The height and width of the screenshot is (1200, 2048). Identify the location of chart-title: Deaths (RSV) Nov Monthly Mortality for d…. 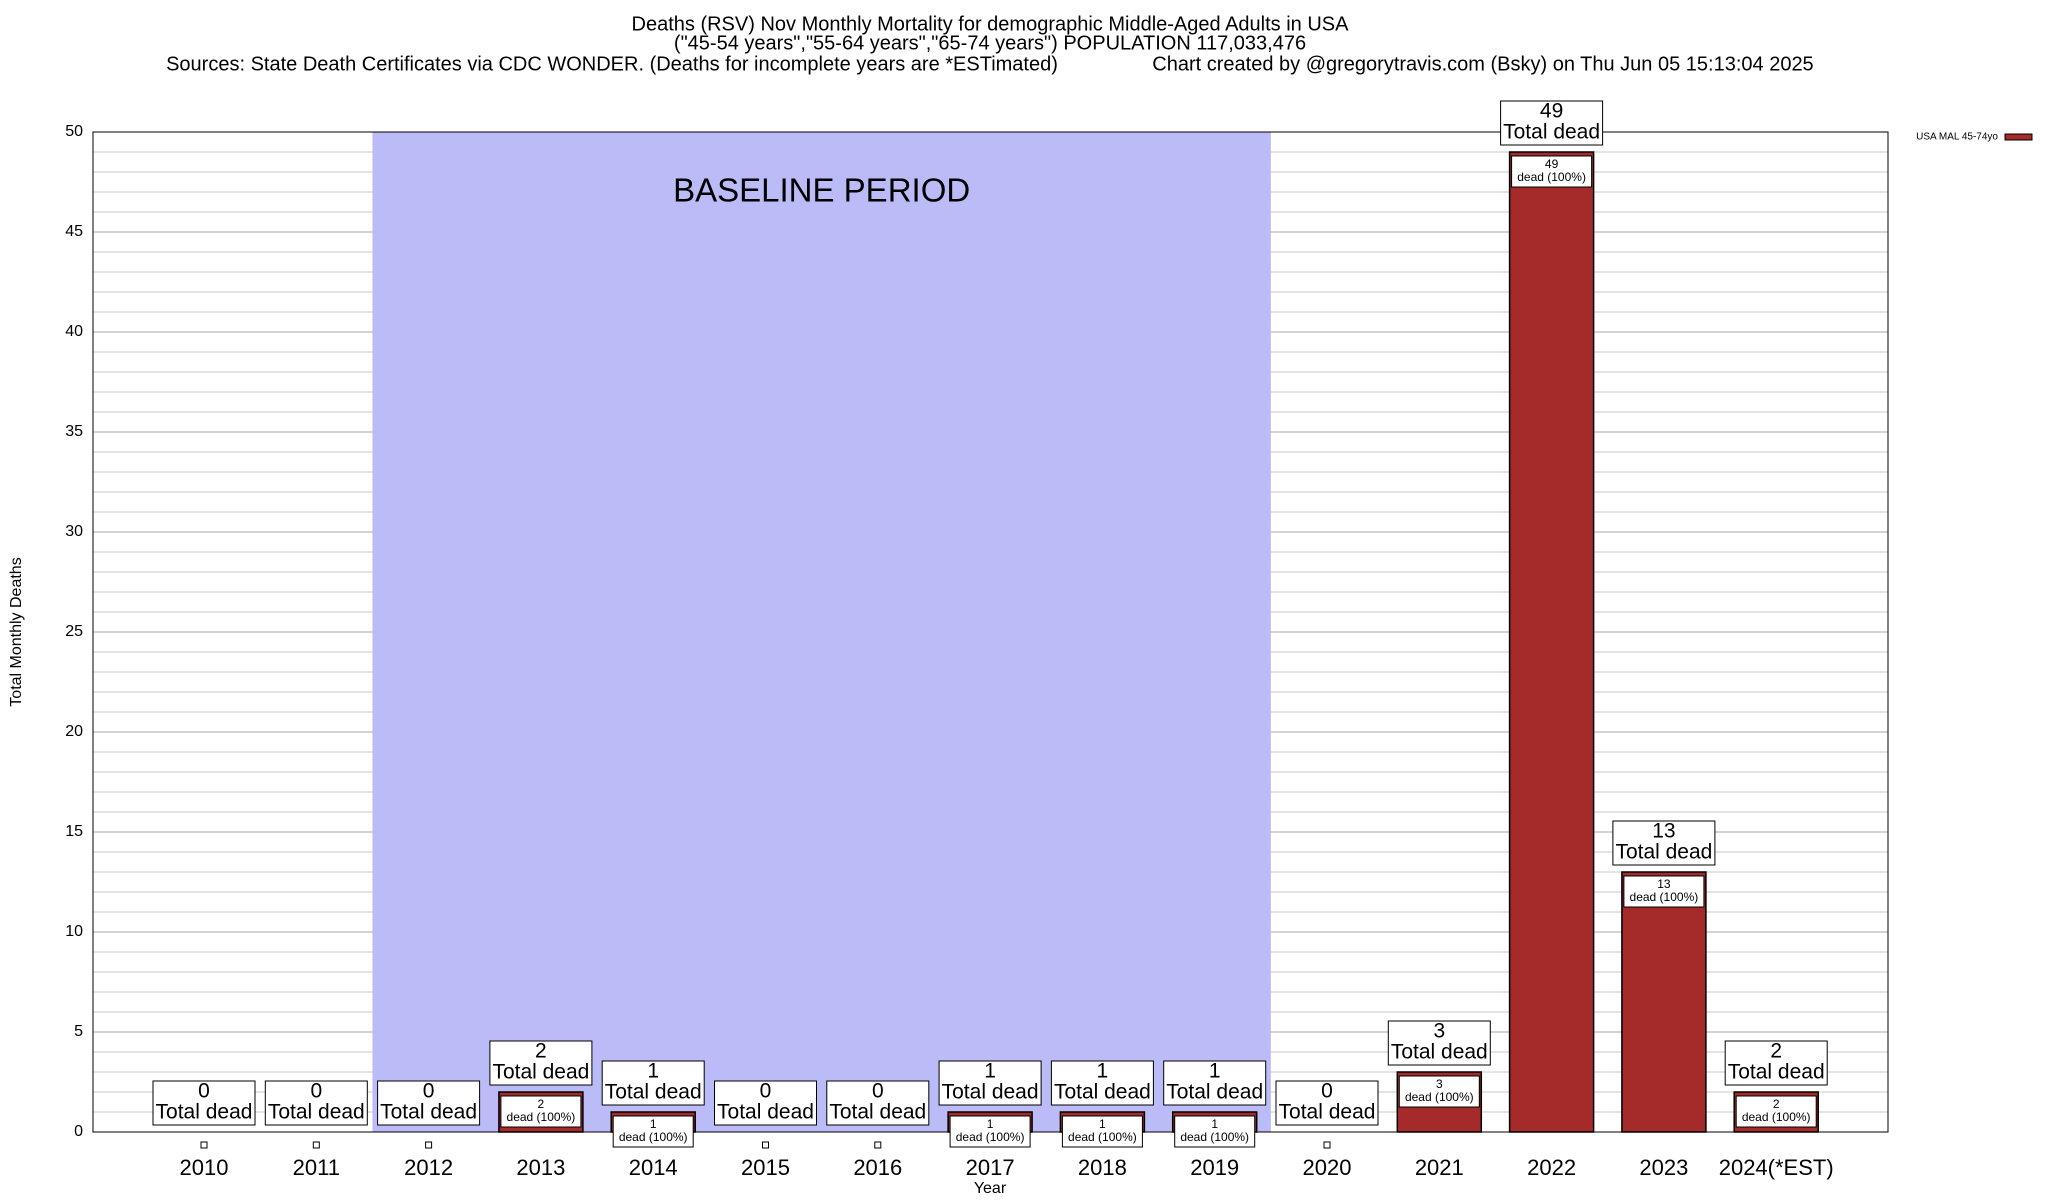
(991, 24).